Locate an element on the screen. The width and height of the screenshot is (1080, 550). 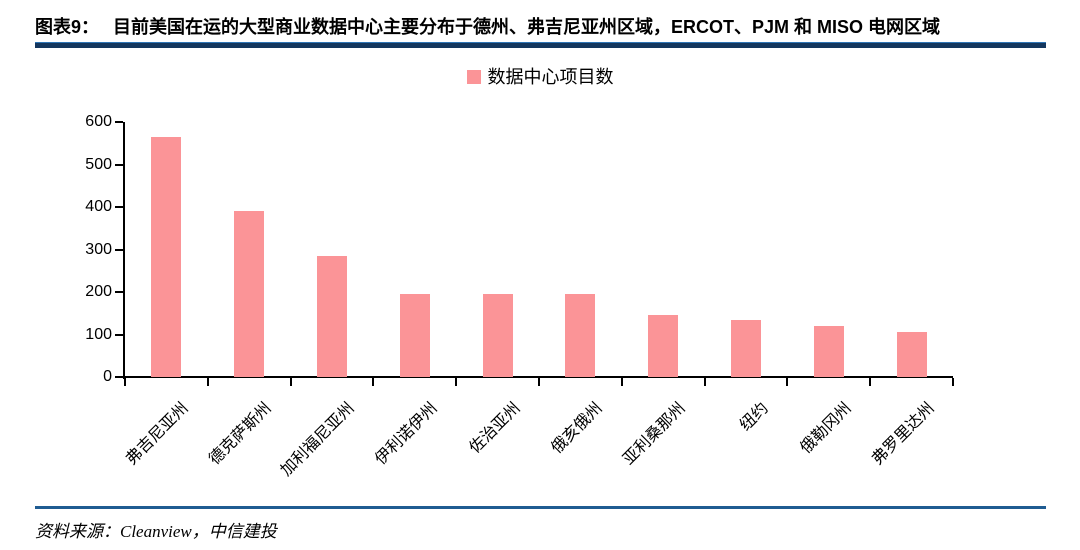
source-text: 资料来源：Cleanview，中信建投 is located at coordinates (156, 531).